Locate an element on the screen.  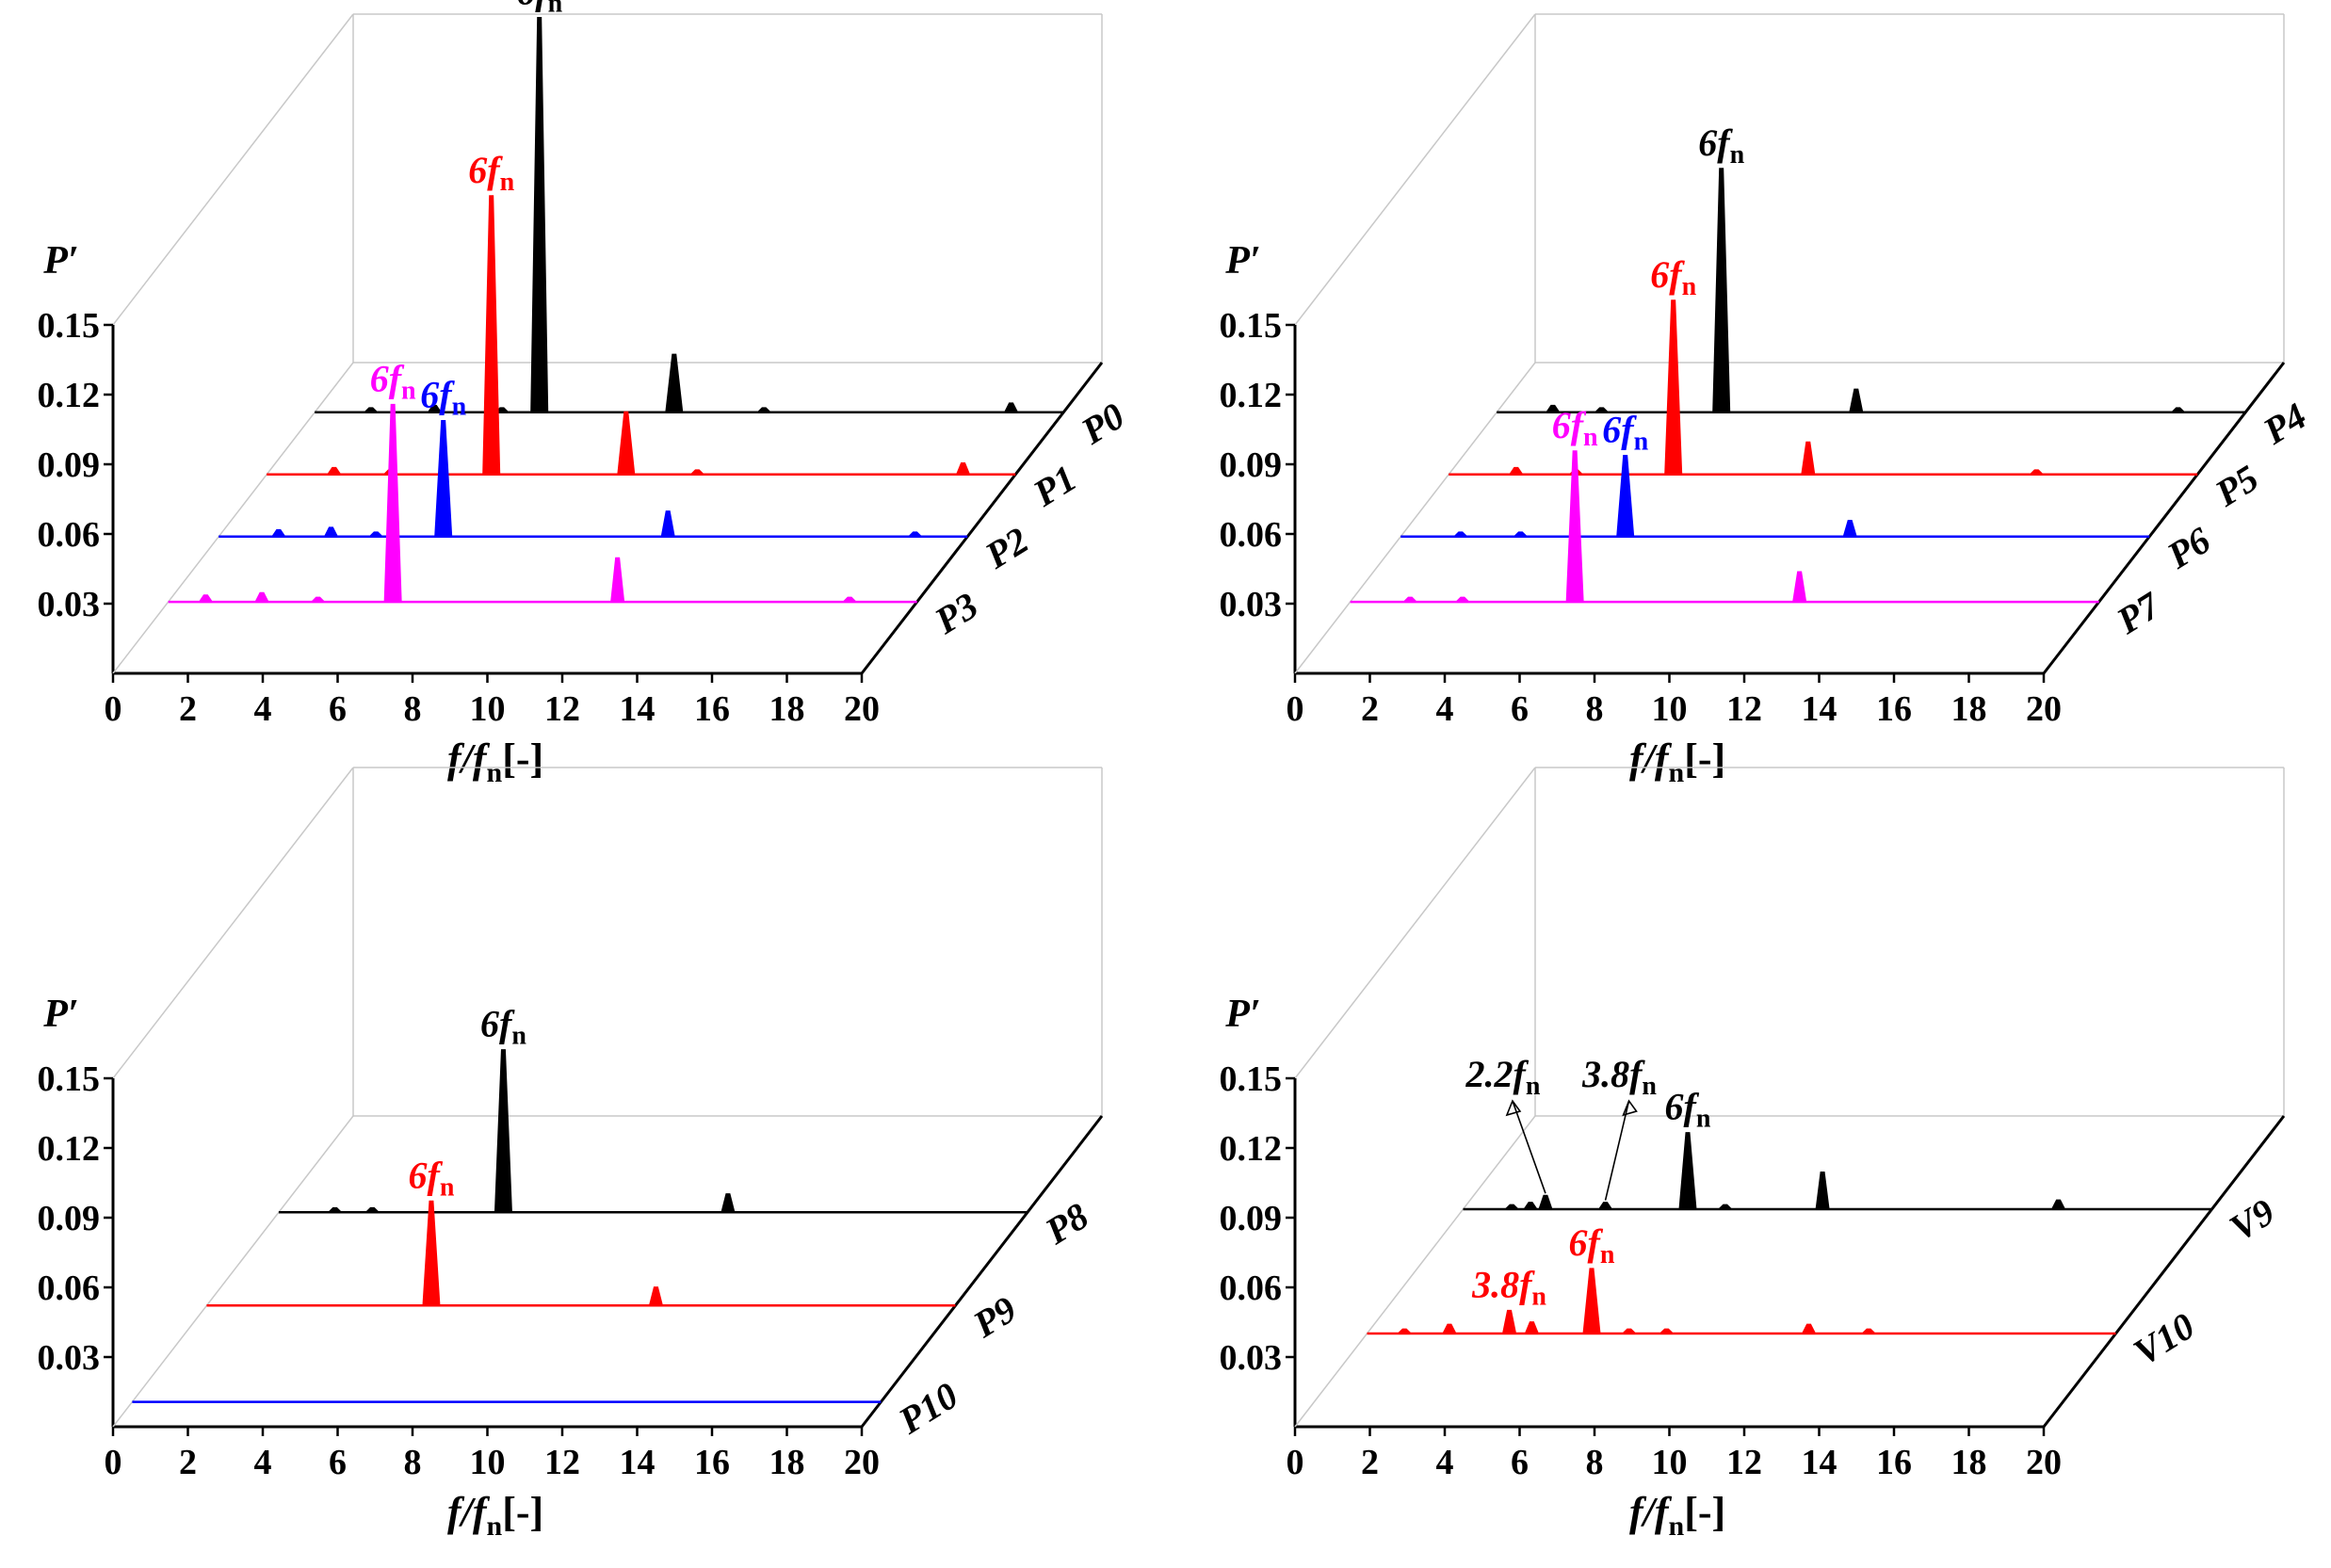
series-P3: P3 6fn is located at coordinates (576, 499).